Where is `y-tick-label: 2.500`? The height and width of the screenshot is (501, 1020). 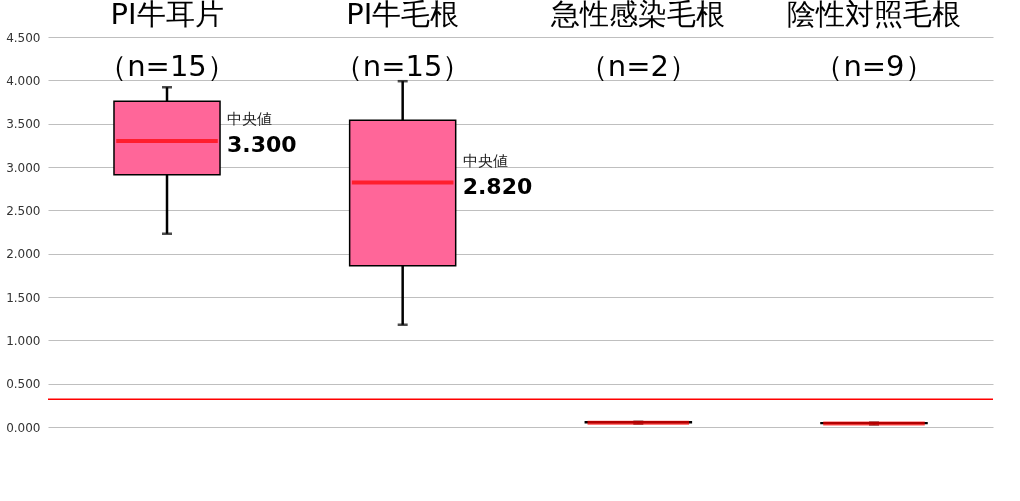 y-tick-label: 2.500 is located at coordinates (23, 210).